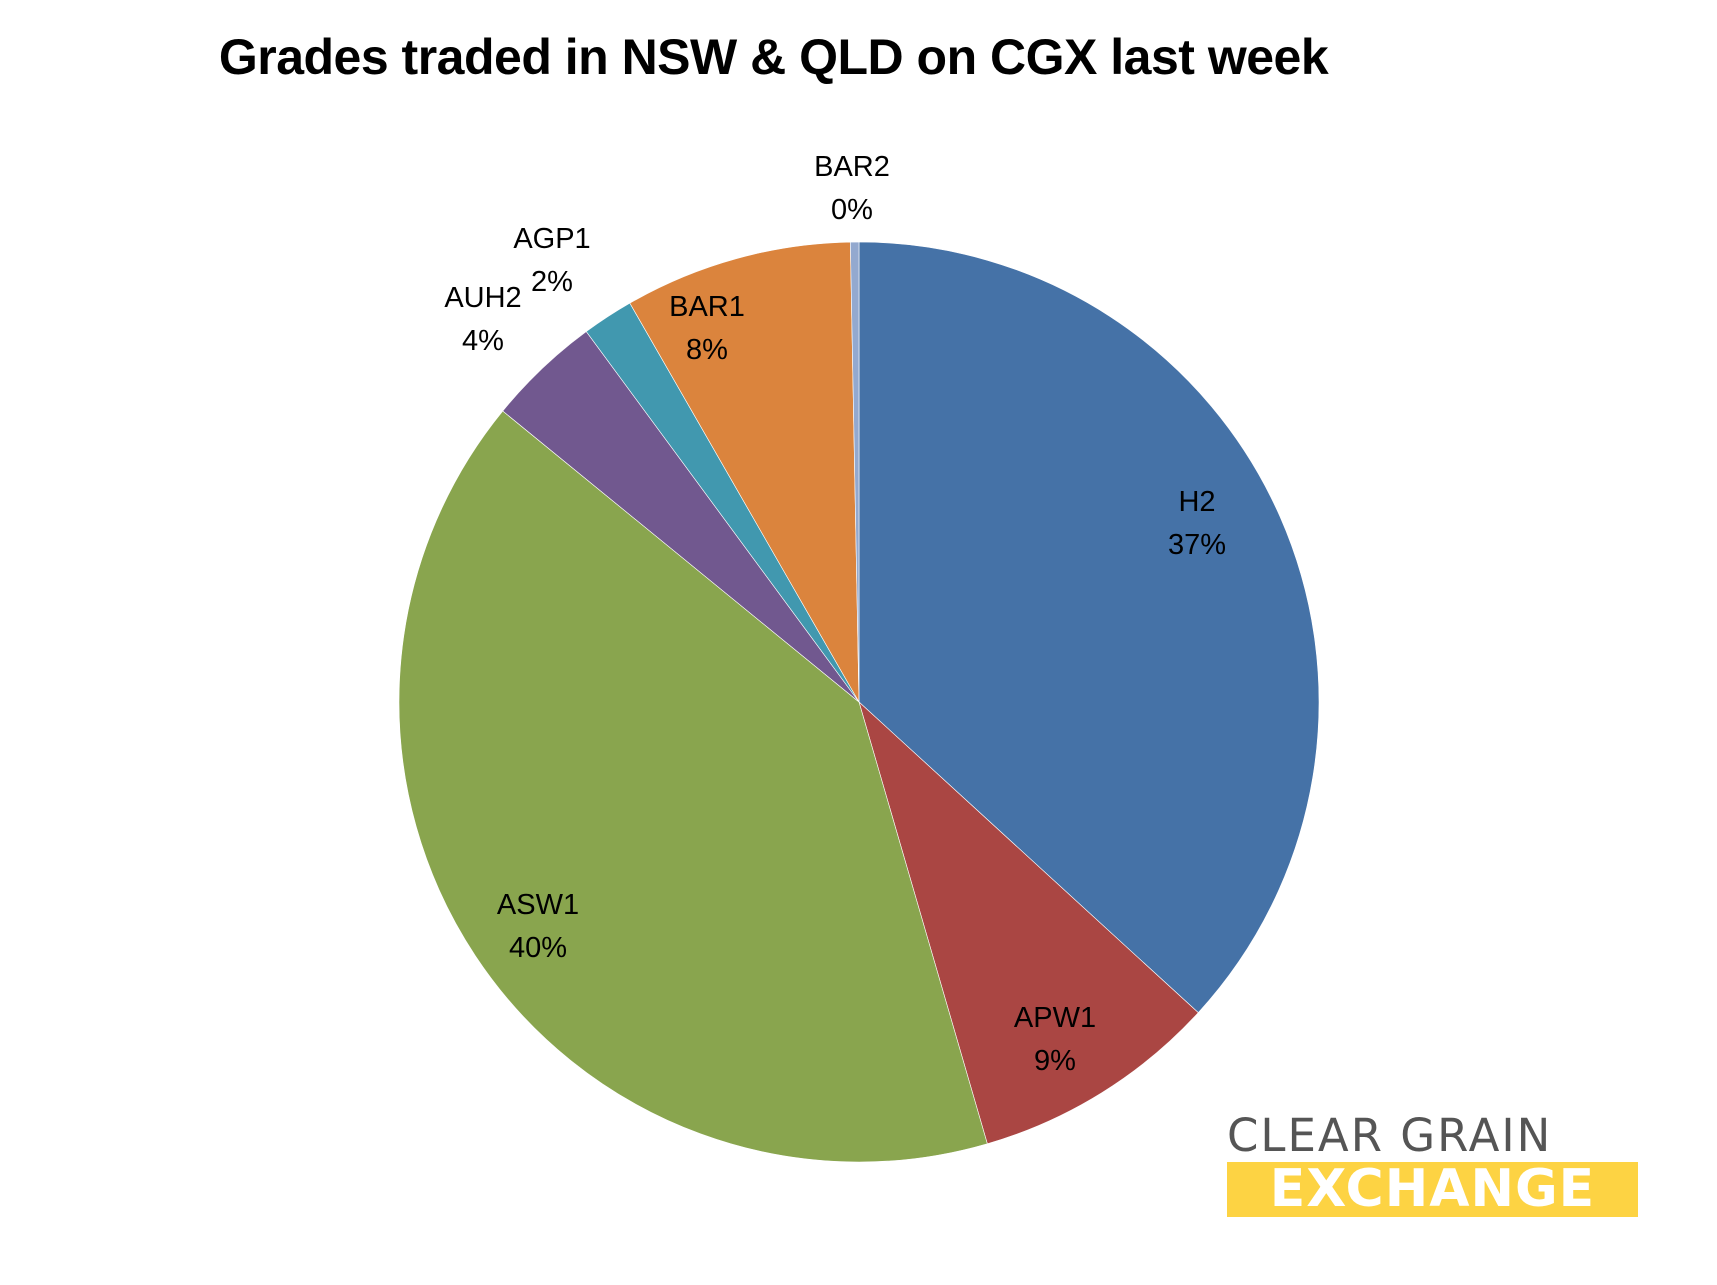 Image resolution: width=1717 pixels, height=1285 pixels. What do you see at coordinates (1390, 1135) in the screenshot?
I see `logo-line-clear-grain: CLEAR GRAIN` at bounding box center [1390, 1135].